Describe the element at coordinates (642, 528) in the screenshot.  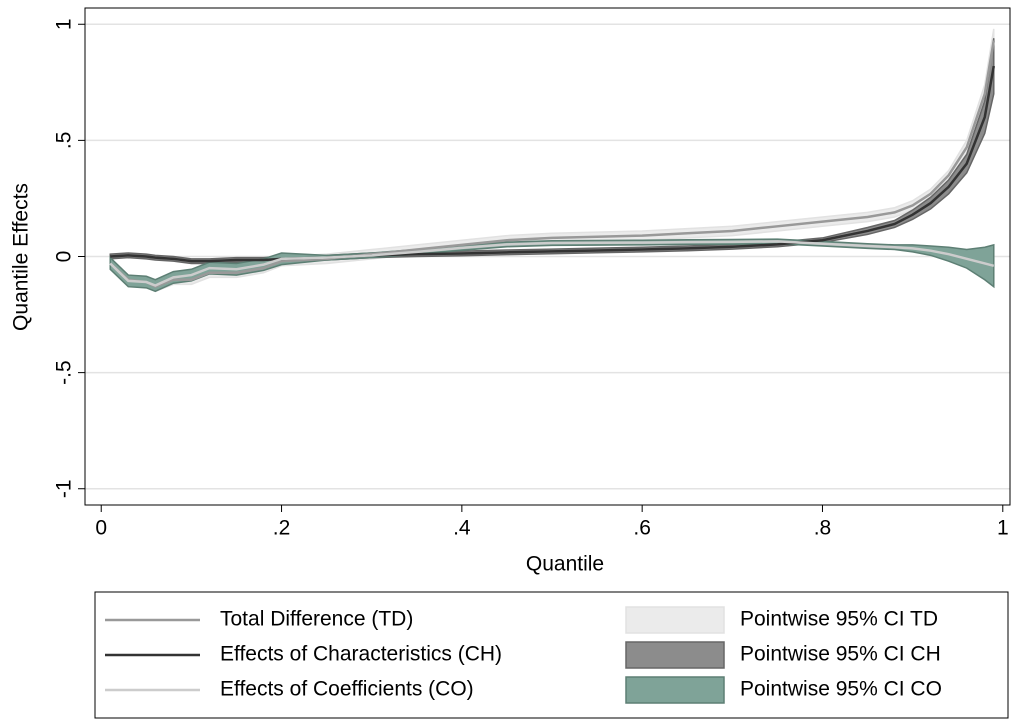
I see `x-tick-label: .6` at that location.